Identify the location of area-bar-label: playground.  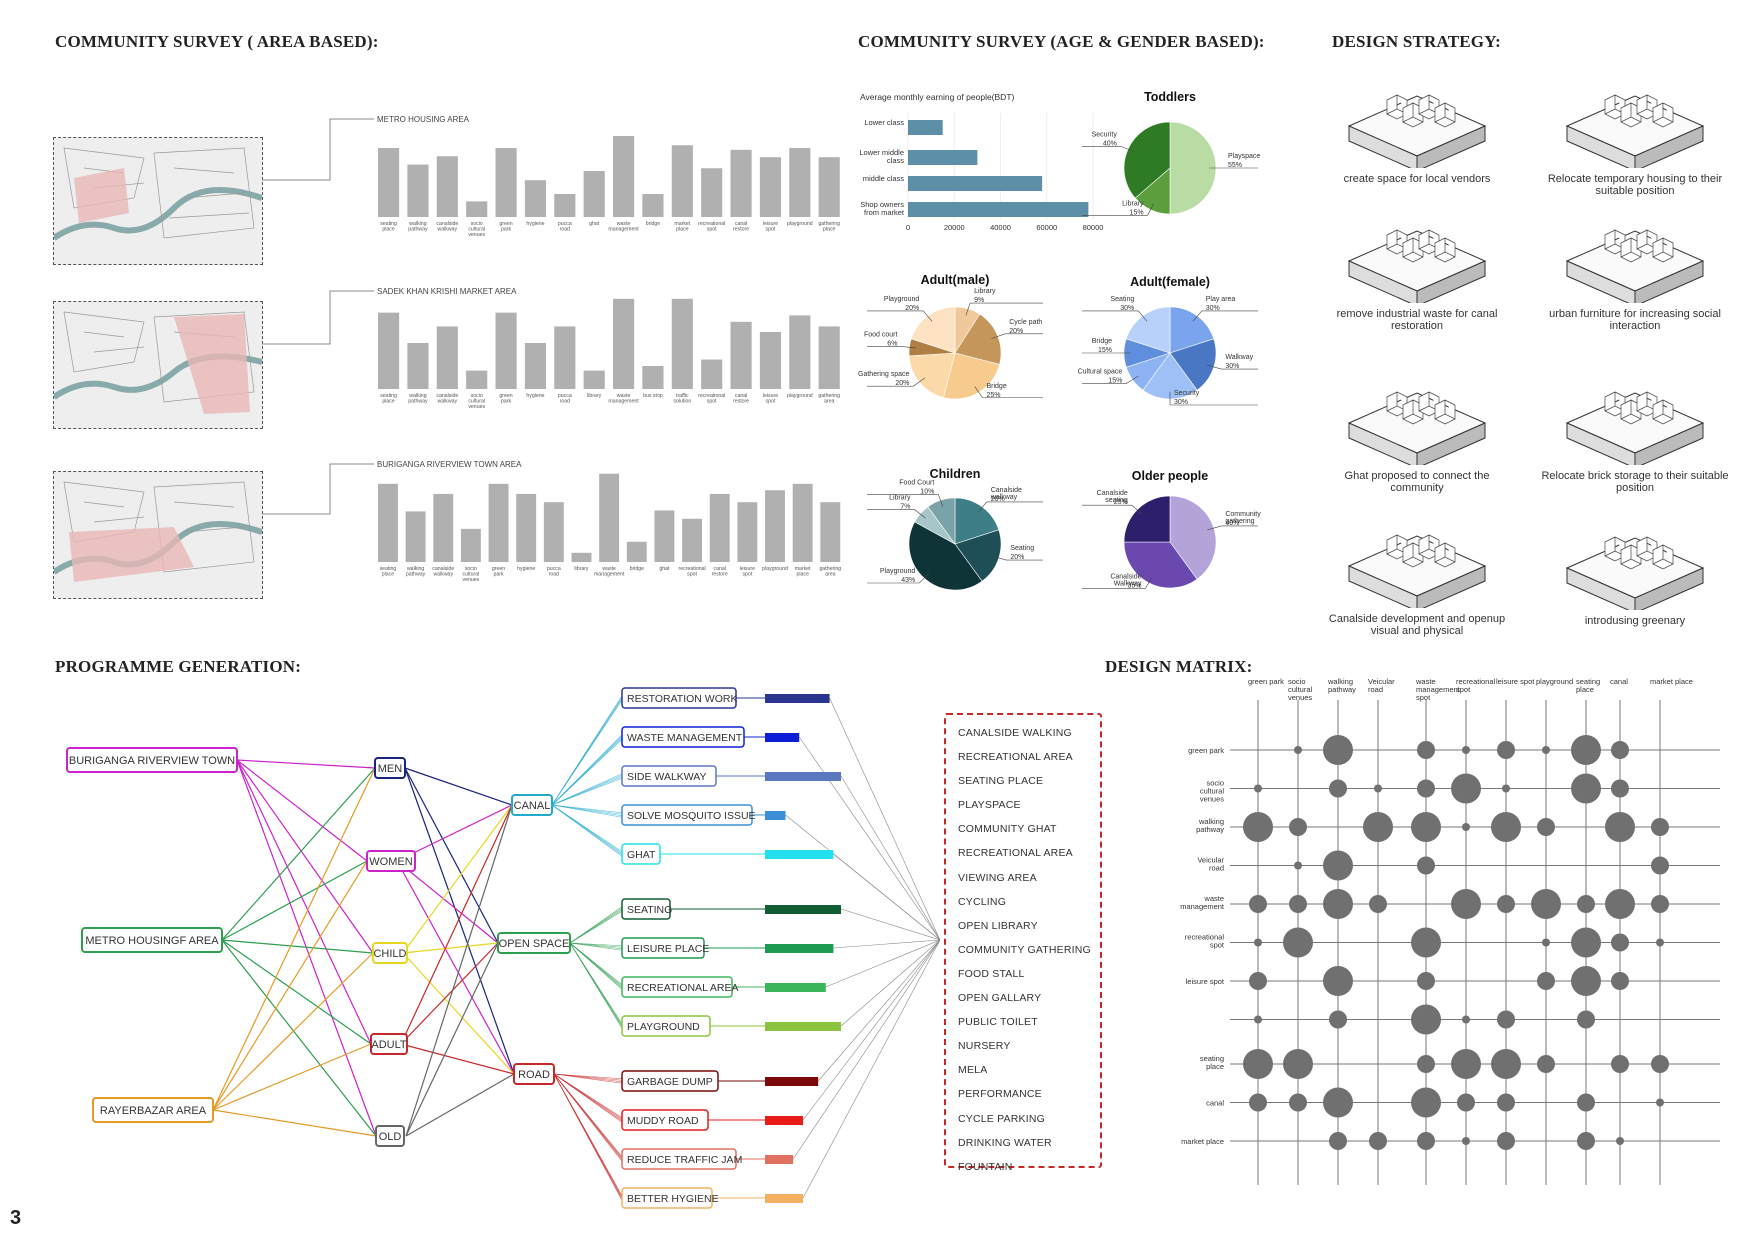
(800, 224).